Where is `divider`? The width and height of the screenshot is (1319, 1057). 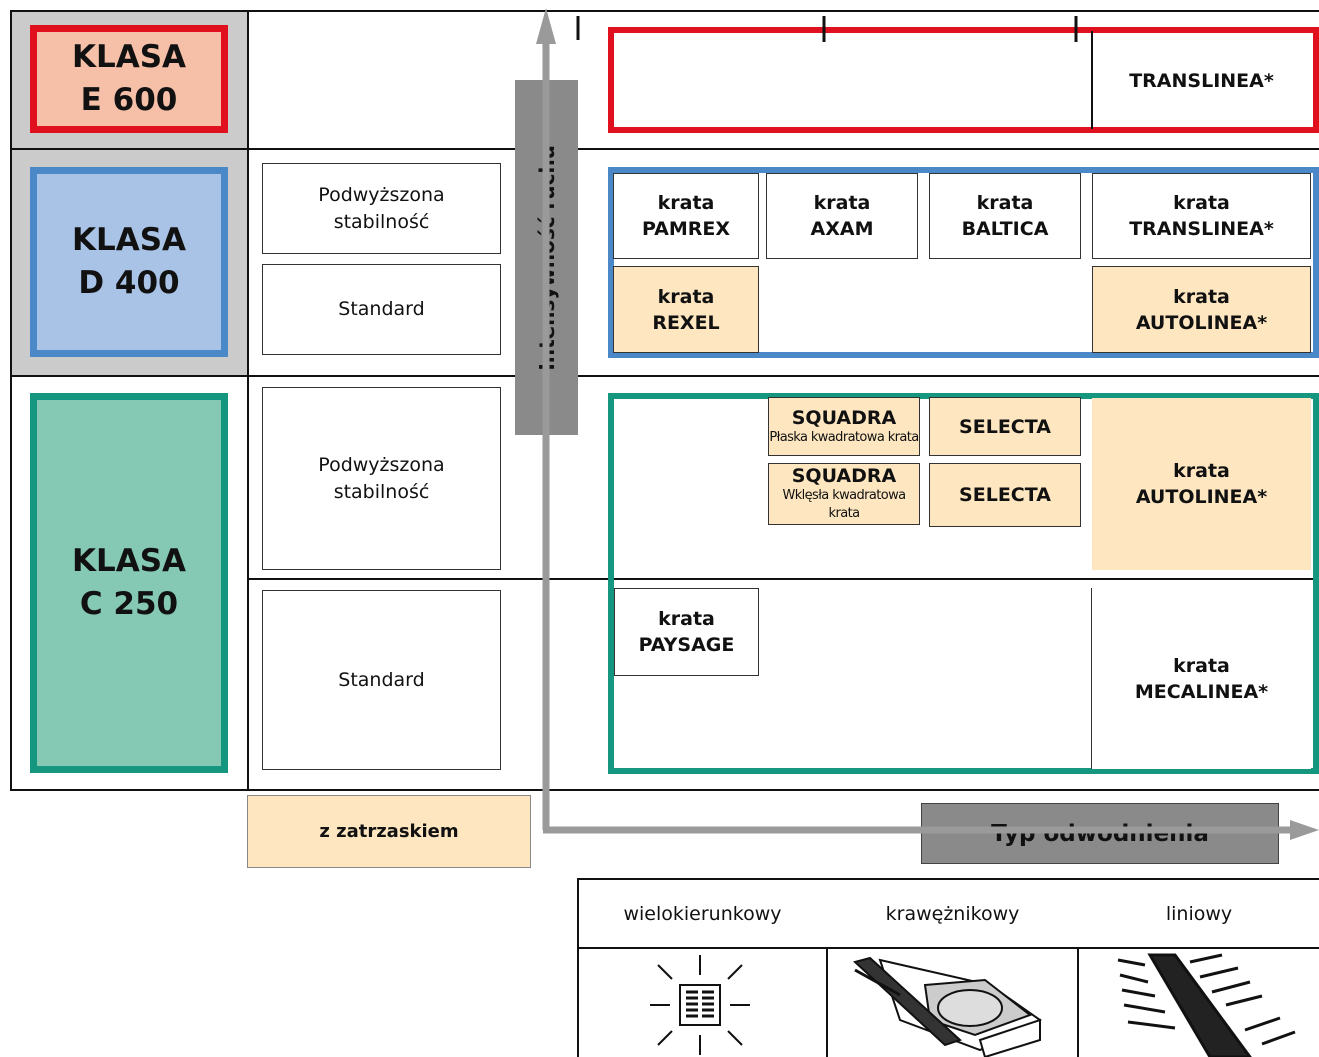 divider is located at coordinates (1092, 80).